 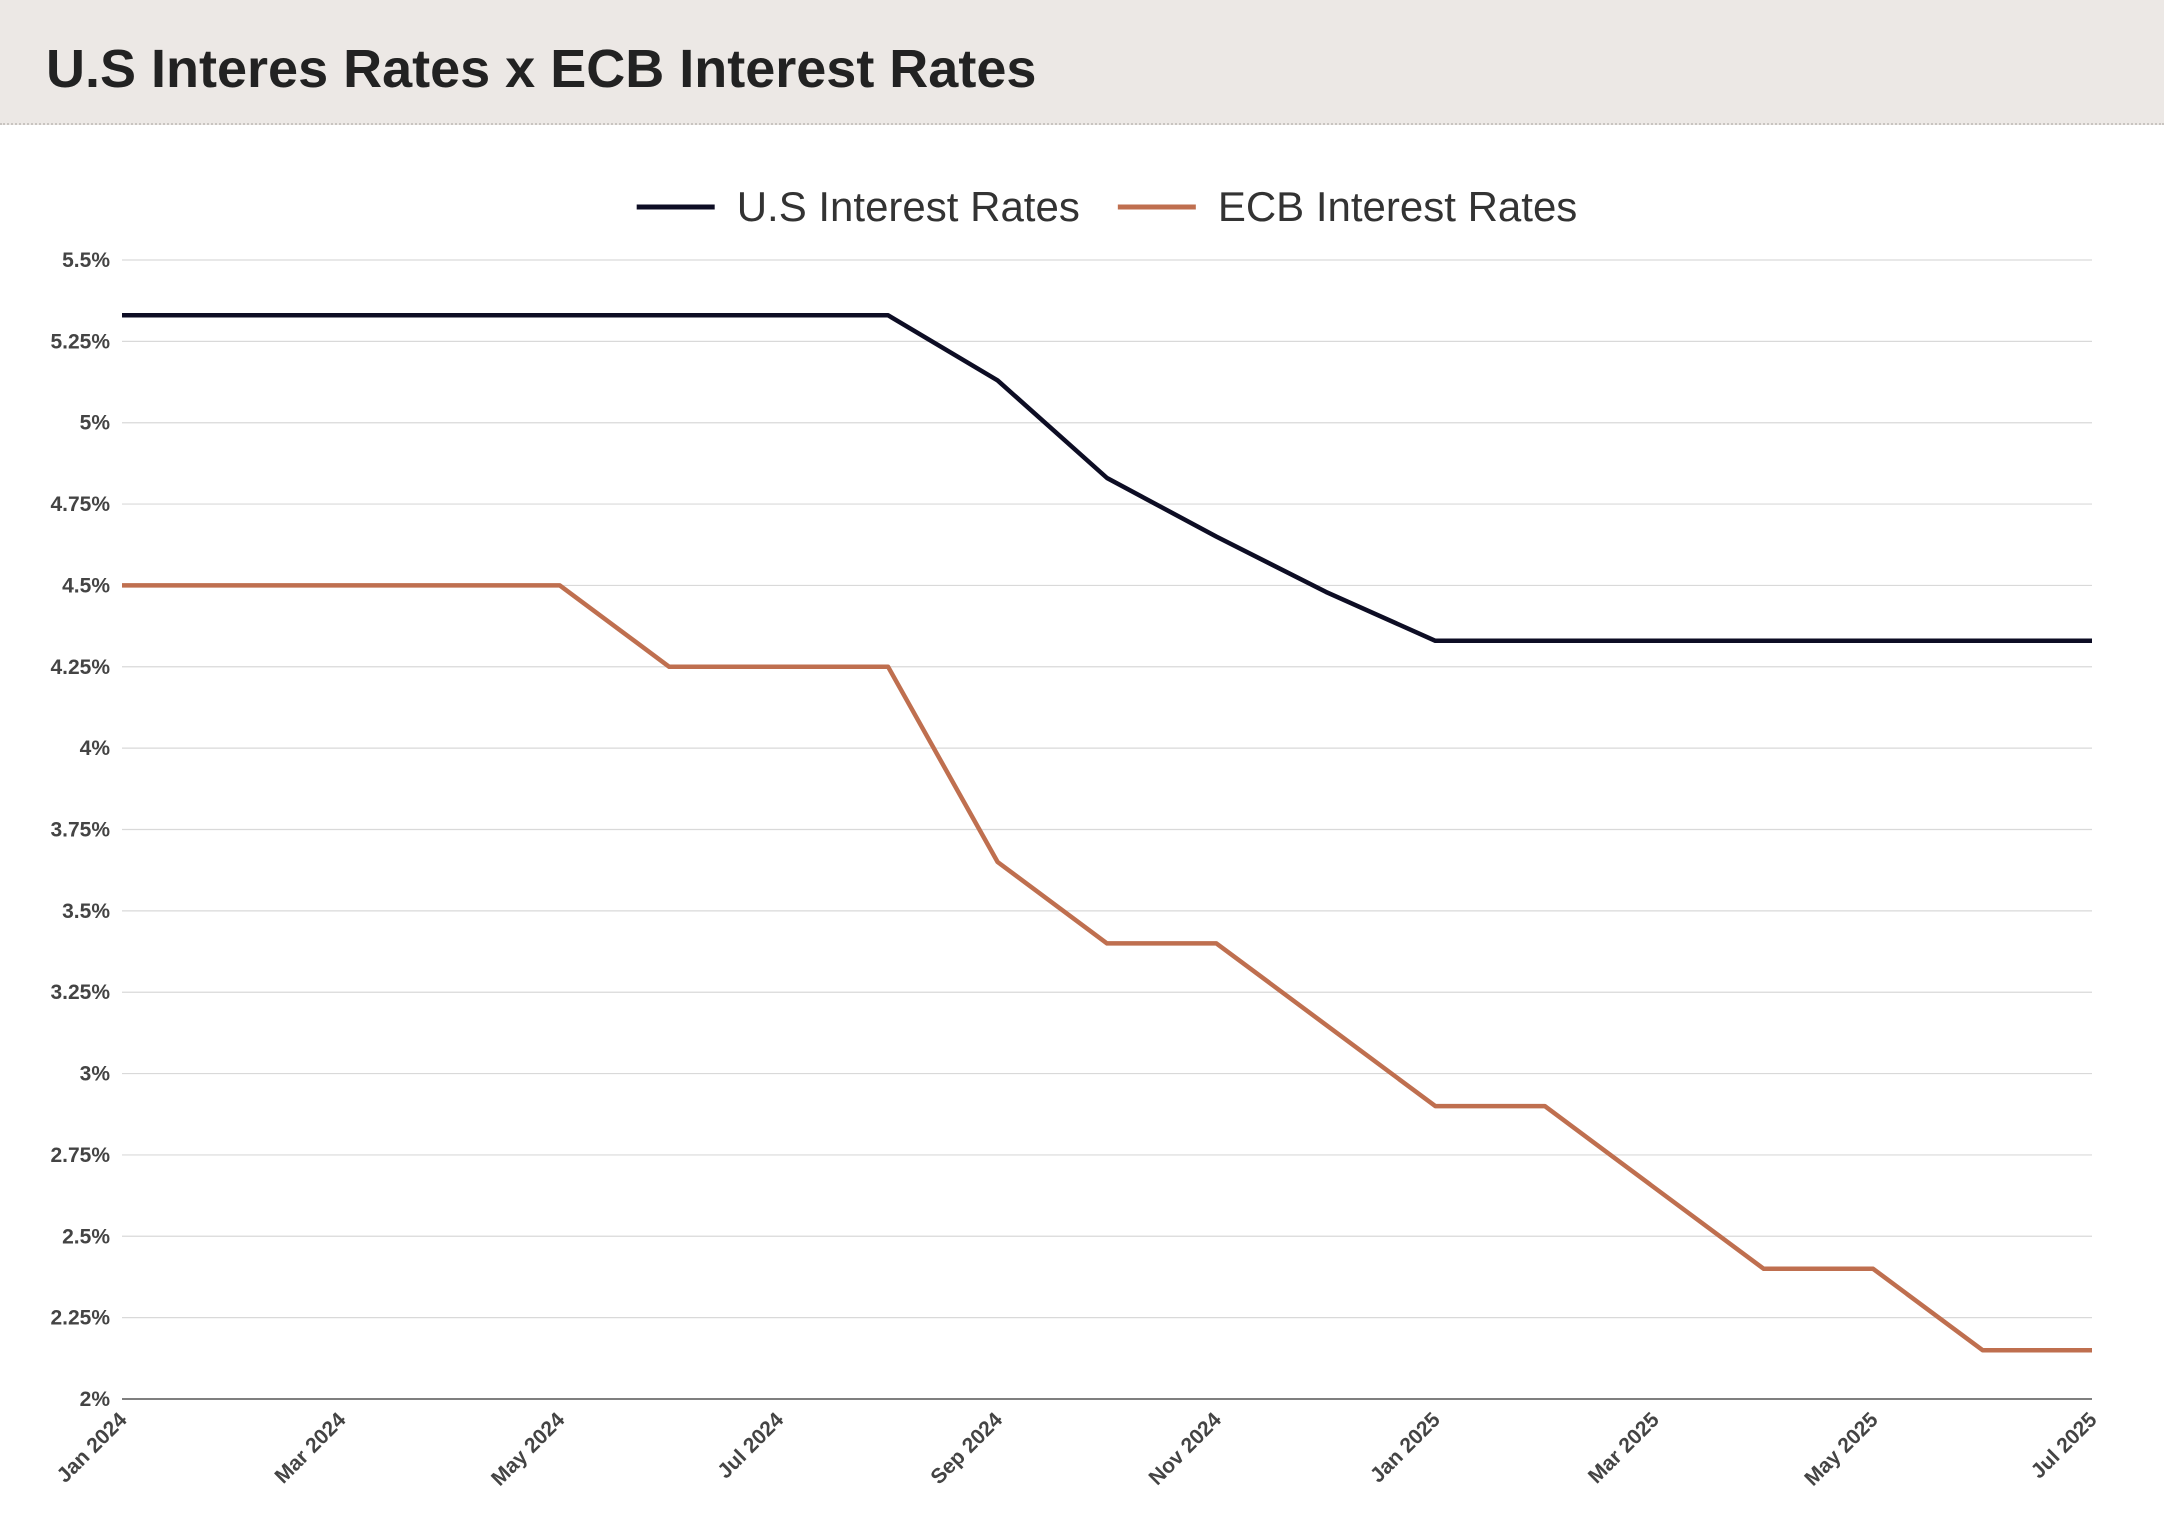 I want to click on title-bar: U.S Interes Rates x ECB Interest Rates, so click(x=1082, y=62).